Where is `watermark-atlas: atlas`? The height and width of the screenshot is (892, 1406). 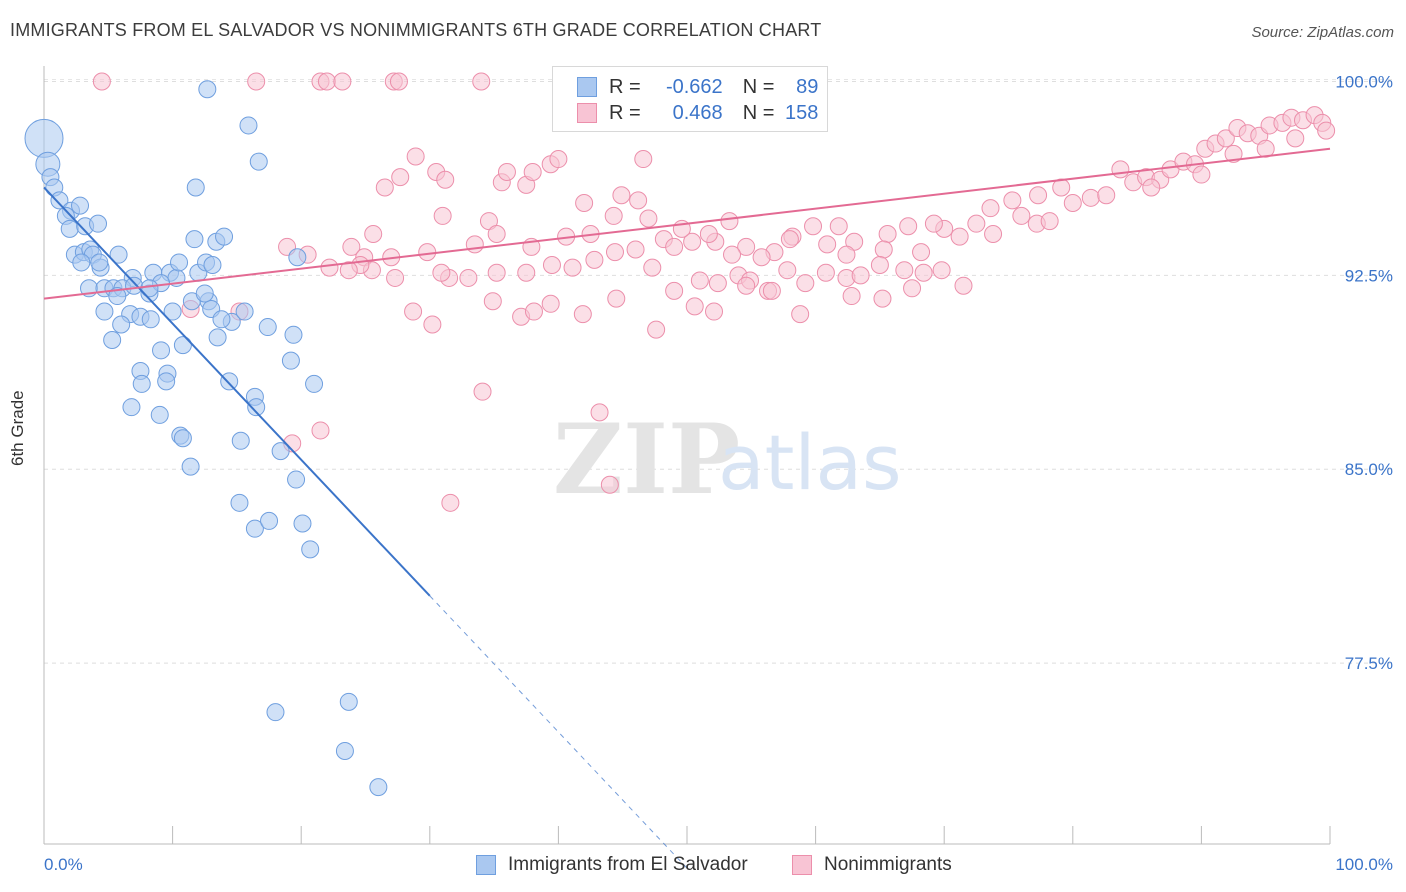 watermark-atlas: atlas is located at coordinates (810, 462).